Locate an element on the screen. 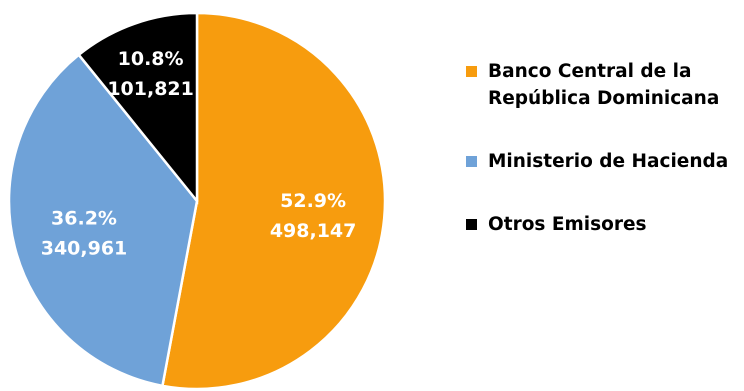 This screenshot has height=391, width=744. legend-item-otros-emisores: Otros Emisores is located at coordinates (605, 224).